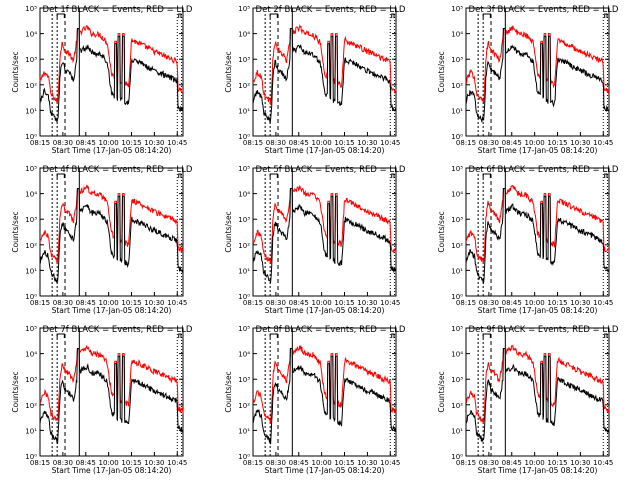 This screenshot has width=640, height=480. Describe the element at coordinates (544, 170) in the screenshot. I see `chart-title: Det 6f BLACK = Events, RED = LLD` at that location.